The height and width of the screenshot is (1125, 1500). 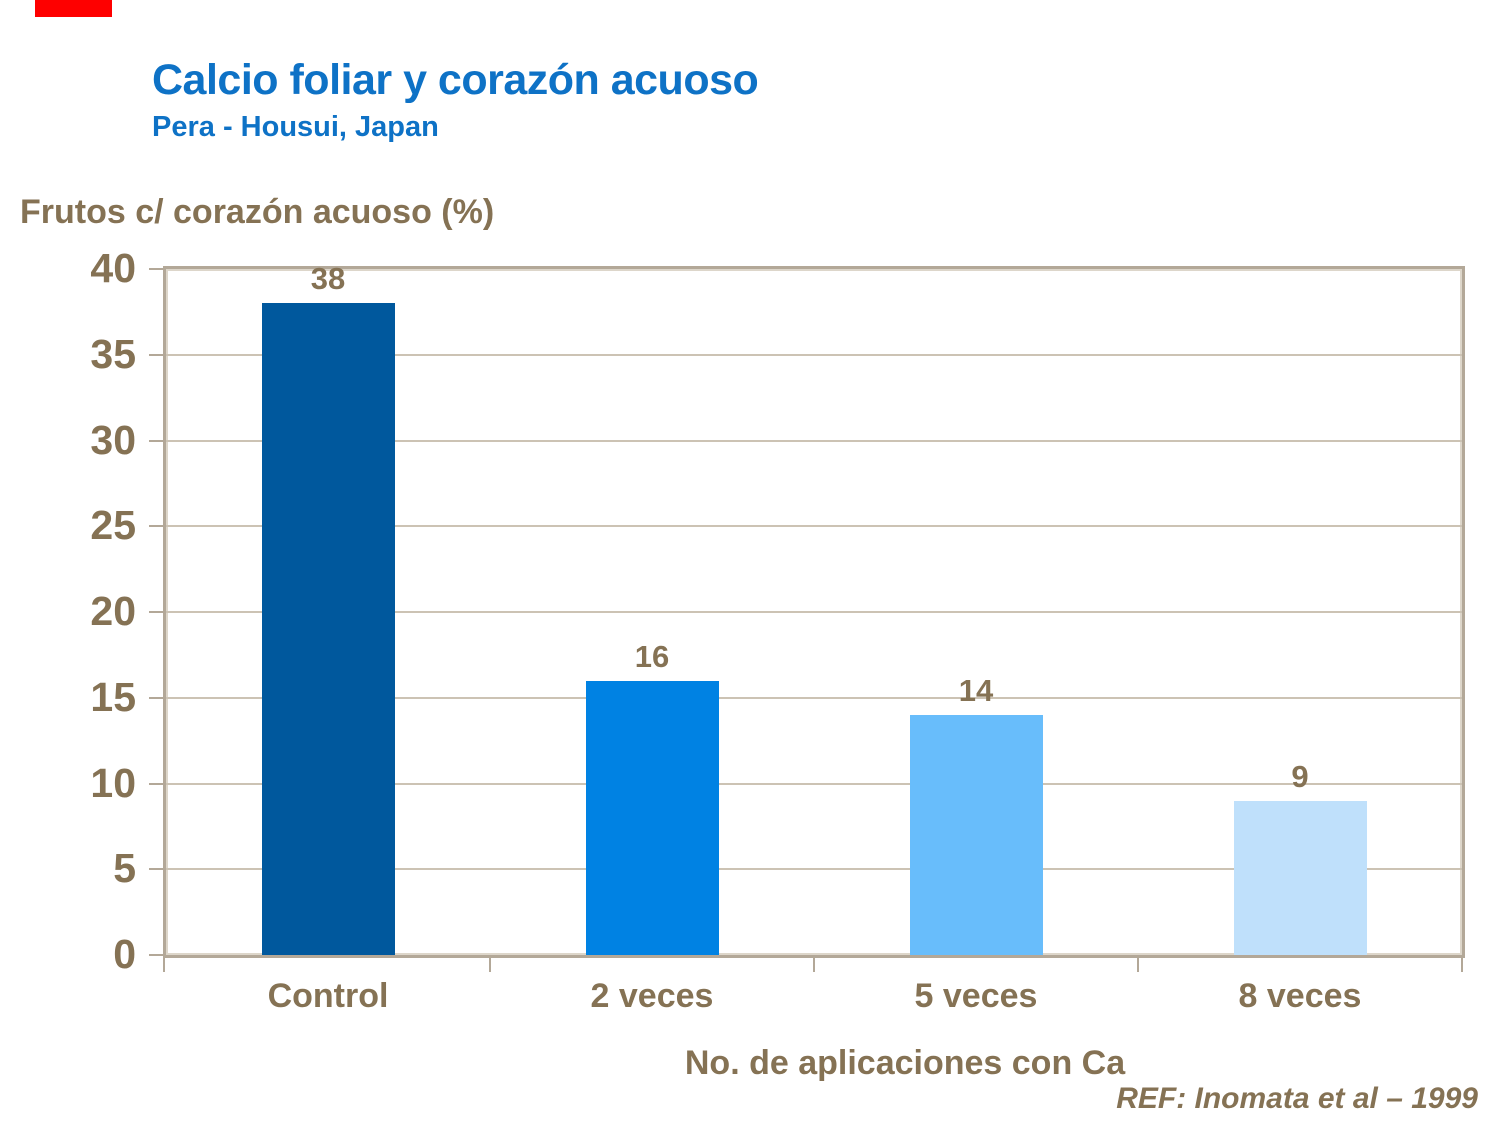 I want to click on x-category-label: Control, so click(x=328, y=996).